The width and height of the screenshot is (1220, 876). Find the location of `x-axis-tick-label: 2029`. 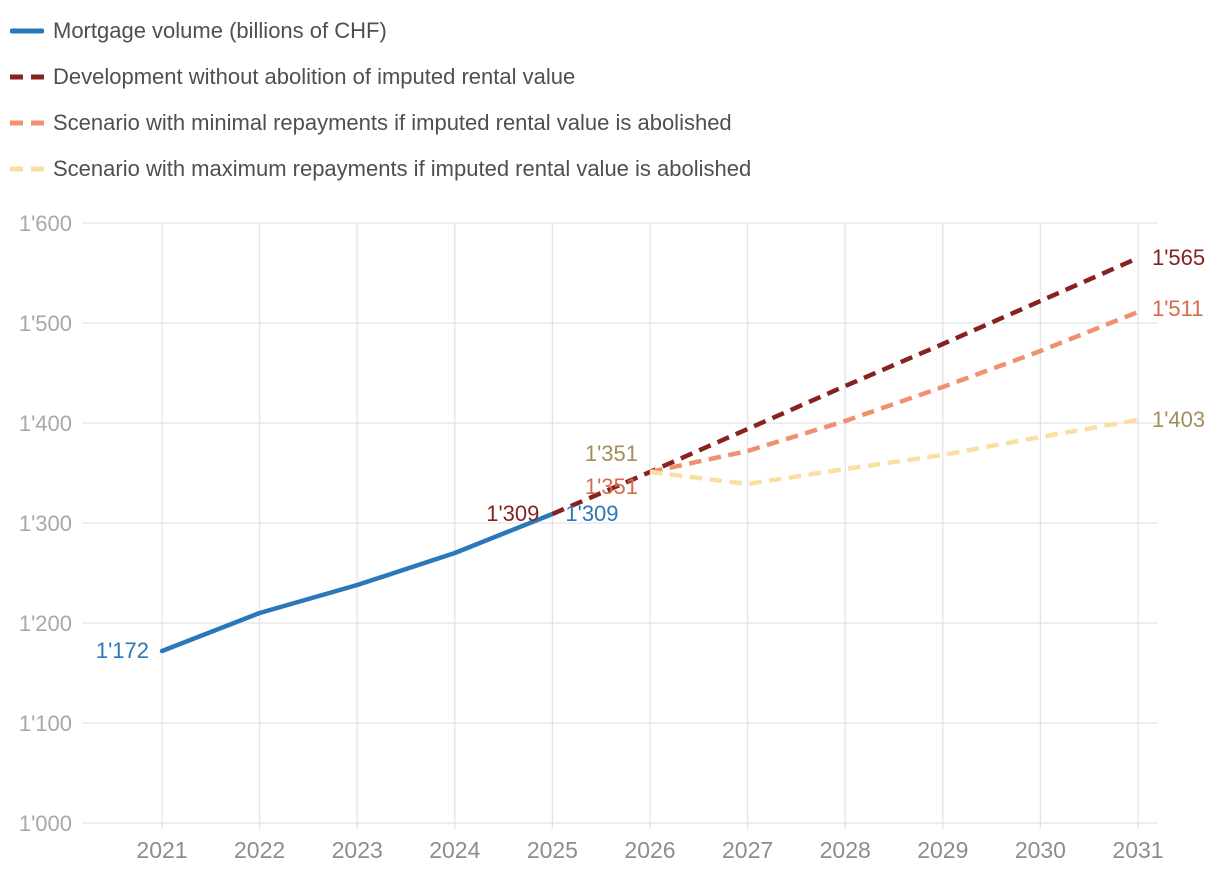

x-axis-tick-label: 2029 is located at coordinates (942, 850).